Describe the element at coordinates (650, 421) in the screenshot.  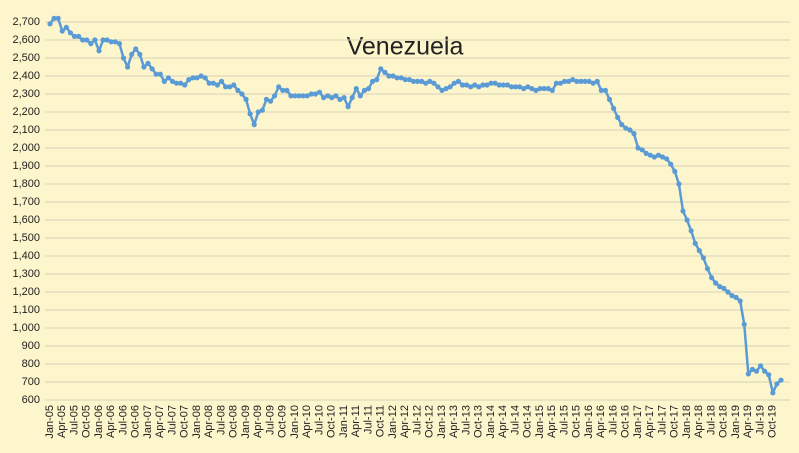
I see `x-tick-label: Apr-17` at that location.